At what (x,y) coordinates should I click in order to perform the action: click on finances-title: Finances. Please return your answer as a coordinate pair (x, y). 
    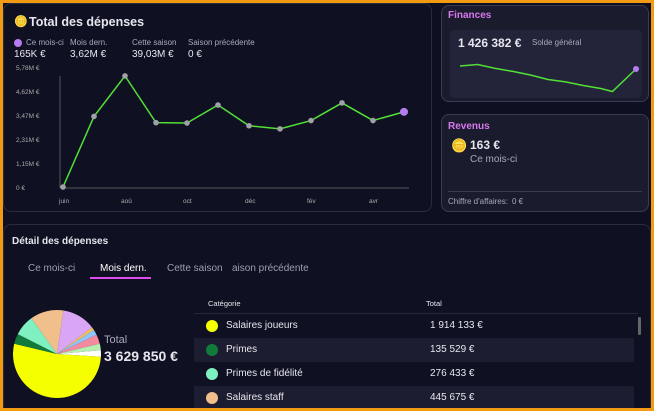
    Looking at the image, I should click on (470, 15).